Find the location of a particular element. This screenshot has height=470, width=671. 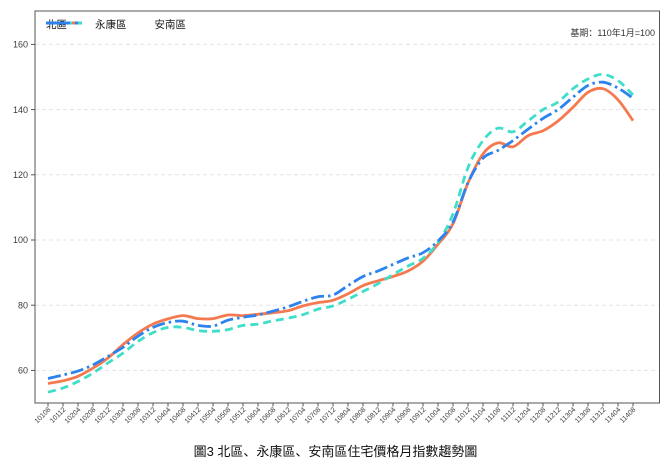

x-tick-label: 11204 is located at coordinates (523, 415).